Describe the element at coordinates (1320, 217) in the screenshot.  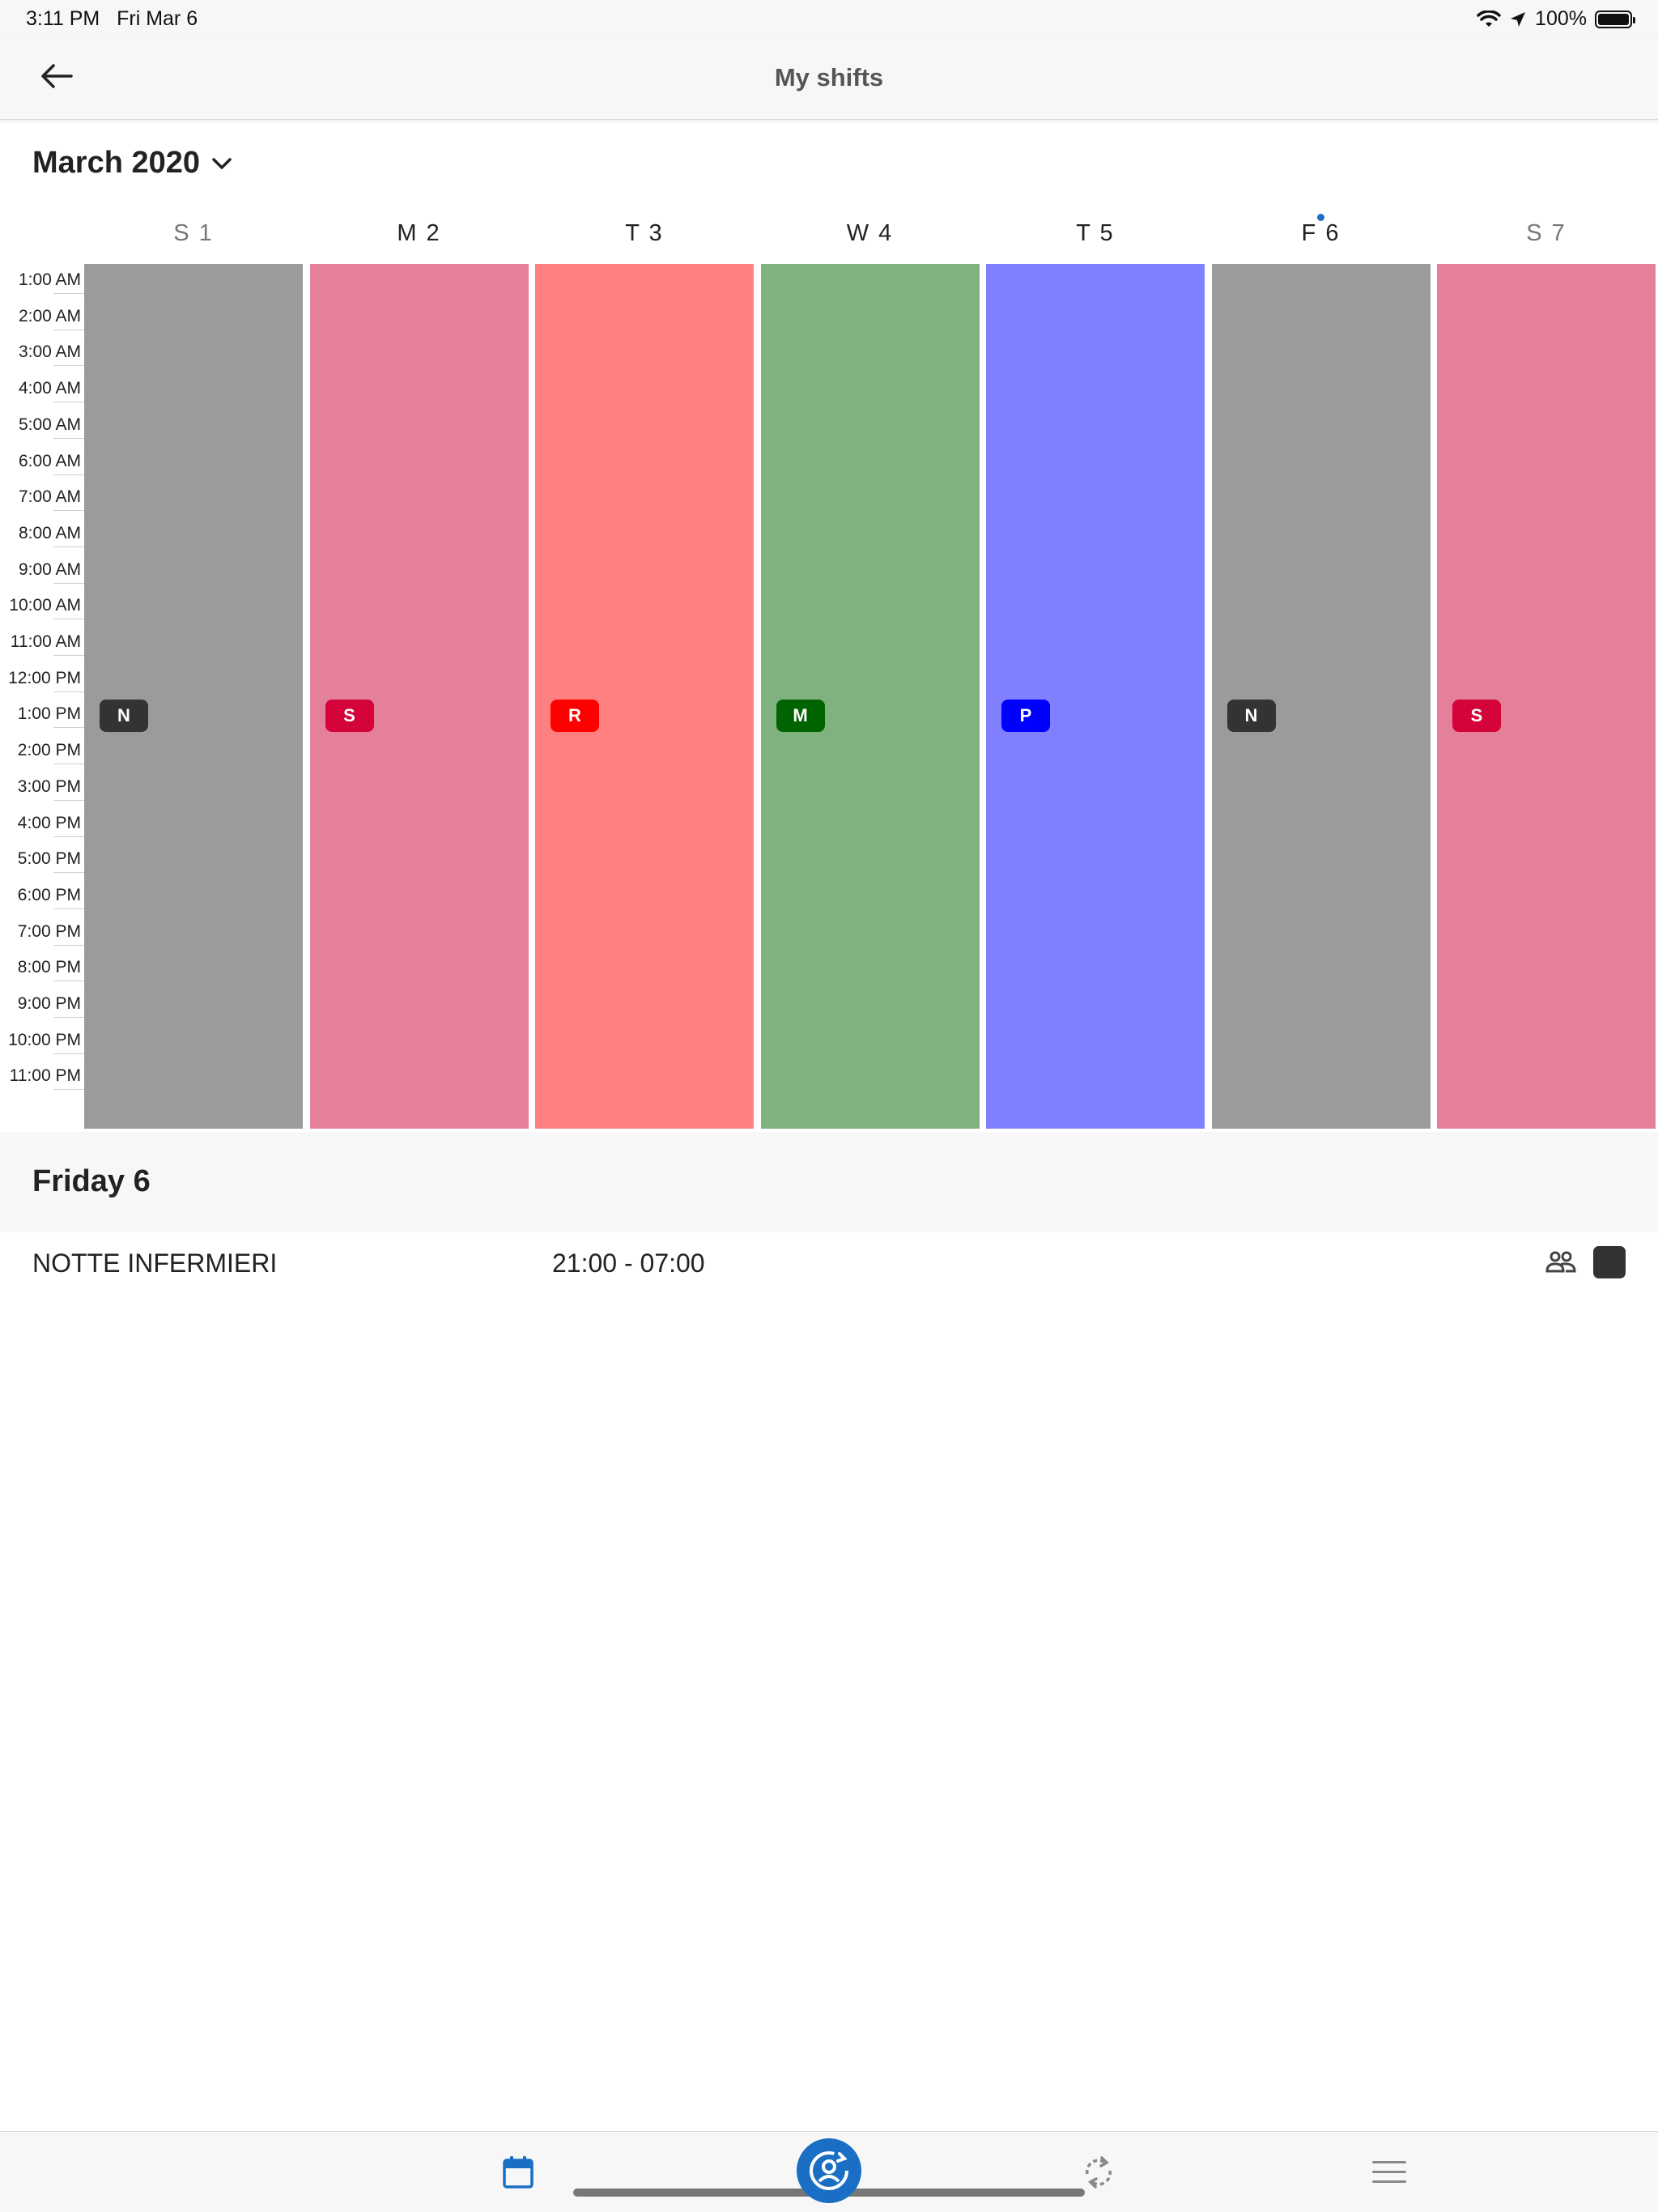
I see `today-indicator` at that location.